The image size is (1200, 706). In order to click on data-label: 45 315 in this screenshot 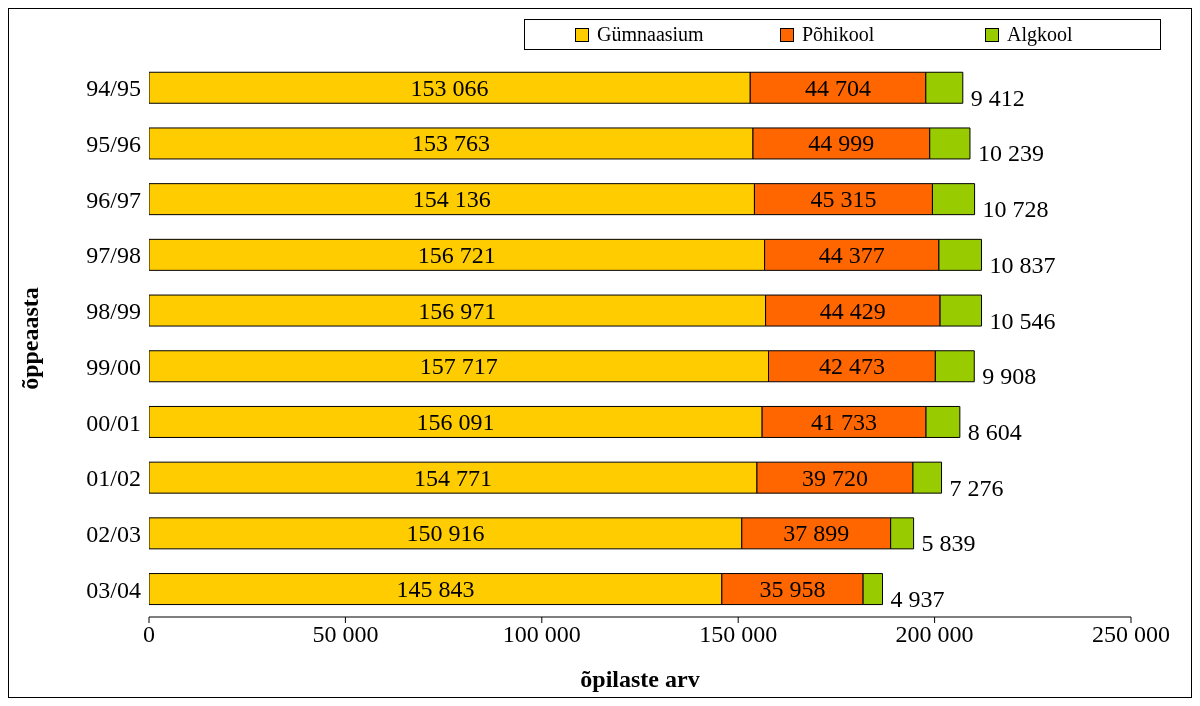, I will do `click(843, 199)`.